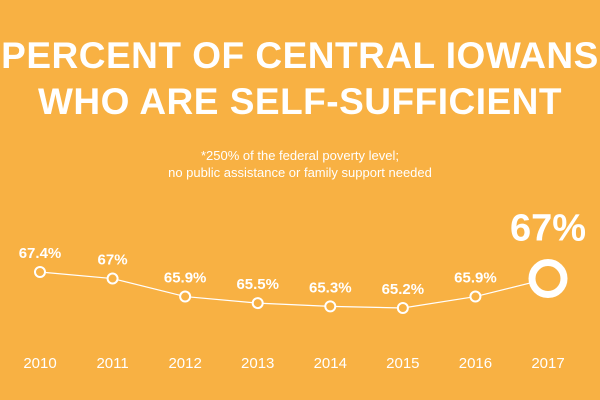 Image resolution: width=600 pixels, height=400 pixels. I want to click on data-point-2010, so click(40, 272).